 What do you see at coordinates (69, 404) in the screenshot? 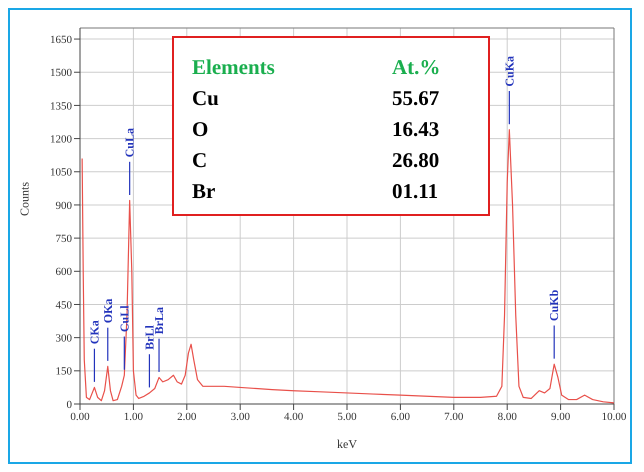
I see `y-tick-label: 0` at bounding box center [69, 404].